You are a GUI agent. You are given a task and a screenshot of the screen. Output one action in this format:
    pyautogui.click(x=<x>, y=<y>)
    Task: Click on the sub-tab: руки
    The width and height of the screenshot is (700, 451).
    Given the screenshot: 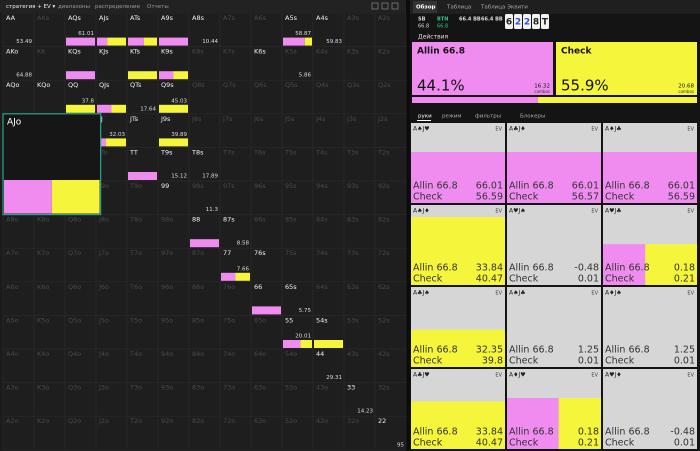 What is the action you would take?
    pyautogui.click(x=425, y=117)
    